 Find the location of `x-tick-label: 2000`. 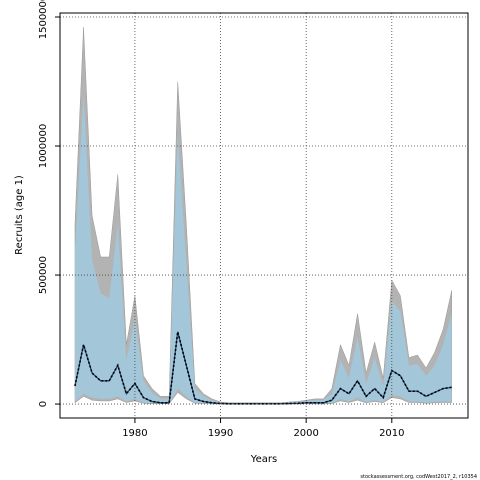

x-tick-label: 2000 is located at coordinates (305, 433).